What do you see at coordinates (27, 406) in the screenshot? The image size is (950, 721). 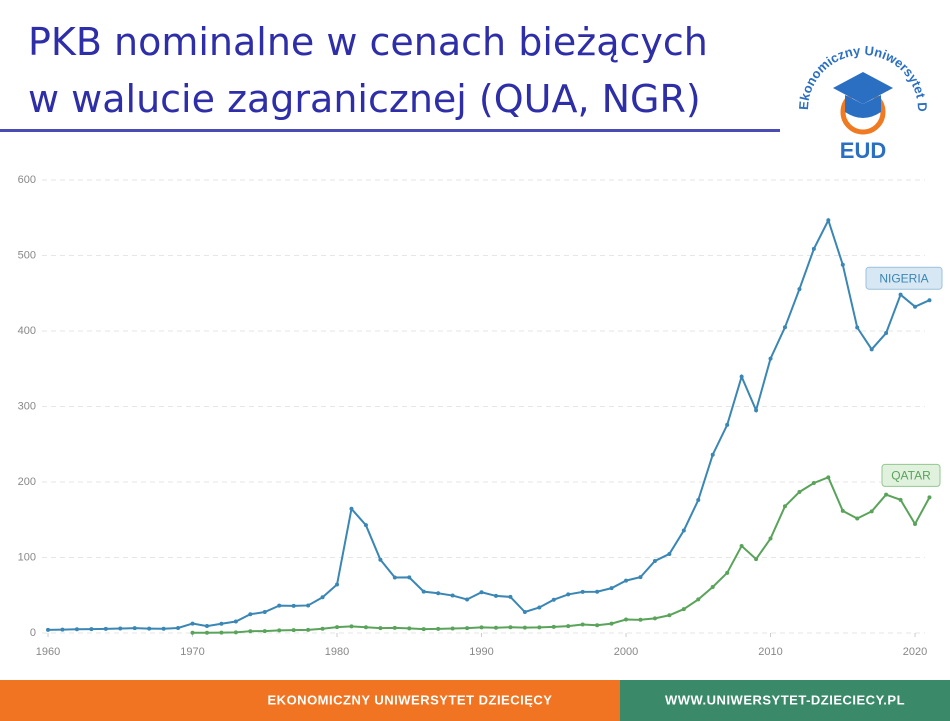 I see `y-tick-label: 300` at bounding box center [27, 406].